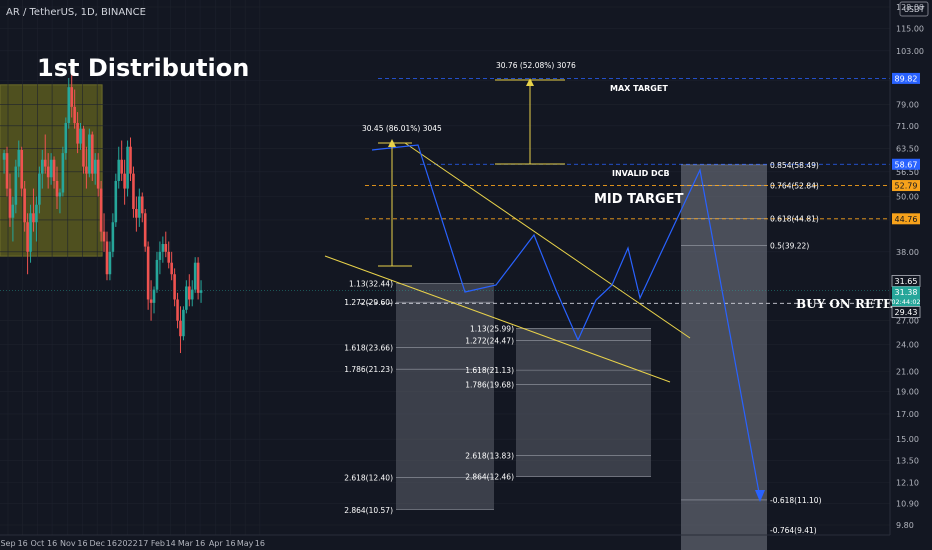 This screenshot has height=550, width=932. What do you see at coordinates (906, 186) in the screenshot?
I see `price-badge-text: 52.79` at bounding box center [906, 186].